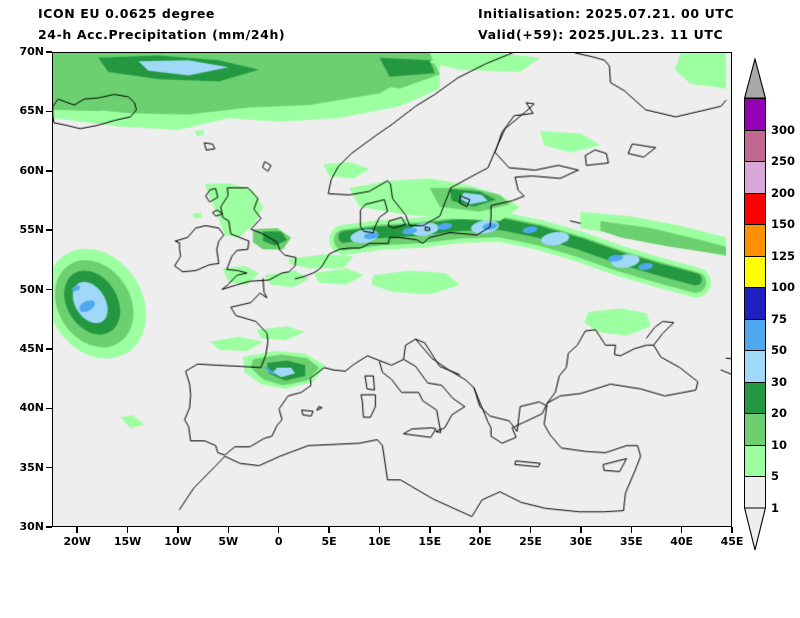 This screenshot has width=800, height=618. Describe the element at coordinates (379, 541) in the screenshot. I see `x-axis-label: 10E` at that location.